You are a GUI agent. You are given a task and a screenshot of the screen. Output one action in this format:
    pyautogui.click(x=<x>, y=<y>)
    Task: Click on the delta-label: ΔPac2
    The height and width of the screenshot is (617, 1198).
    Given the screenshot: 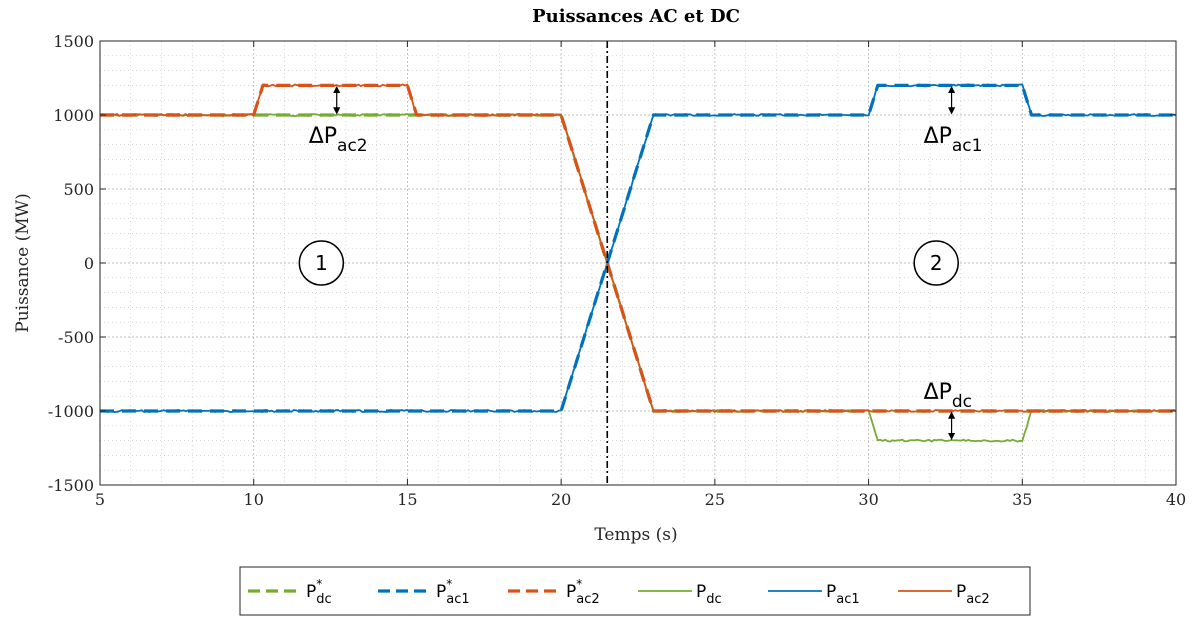 What is the action you would take?
    pyautogui.click(x=338, y=140)
    